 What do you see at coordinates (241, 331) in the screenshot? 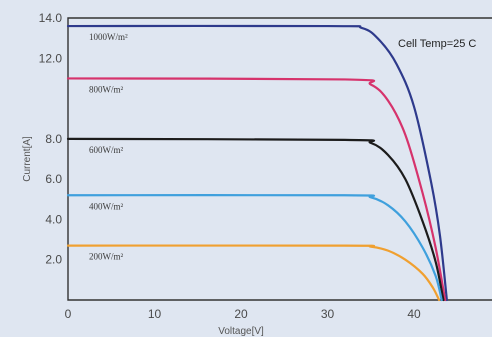
I see `x-axis-title: Voltage[V]` at bounding box center [241, 331].